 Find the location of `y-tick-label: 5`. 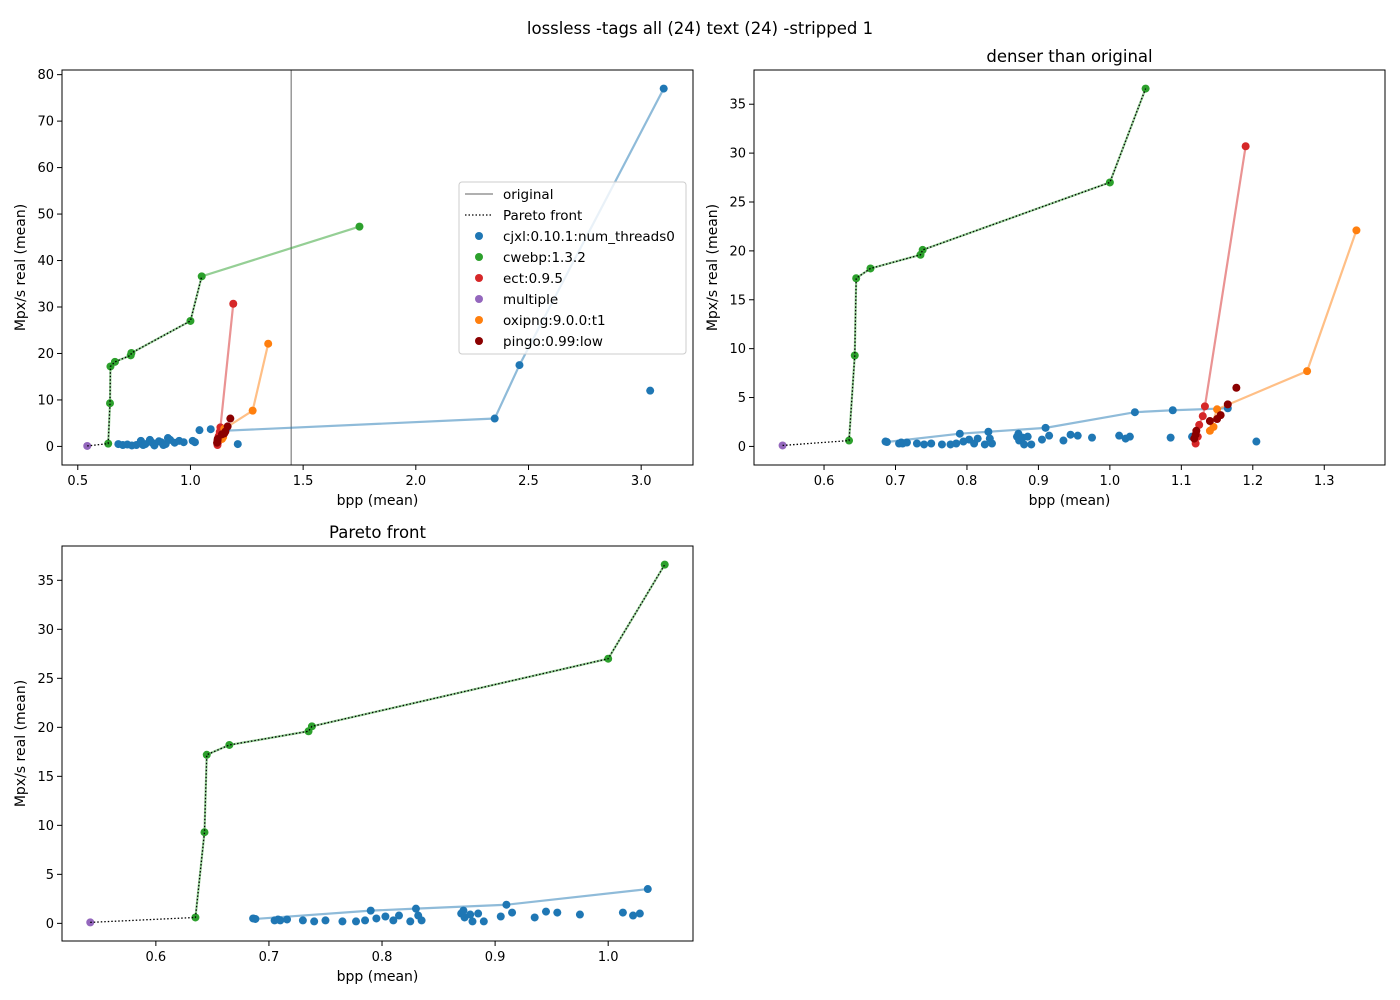

y-tick-label: 5 is located at coordinates (742, 398).